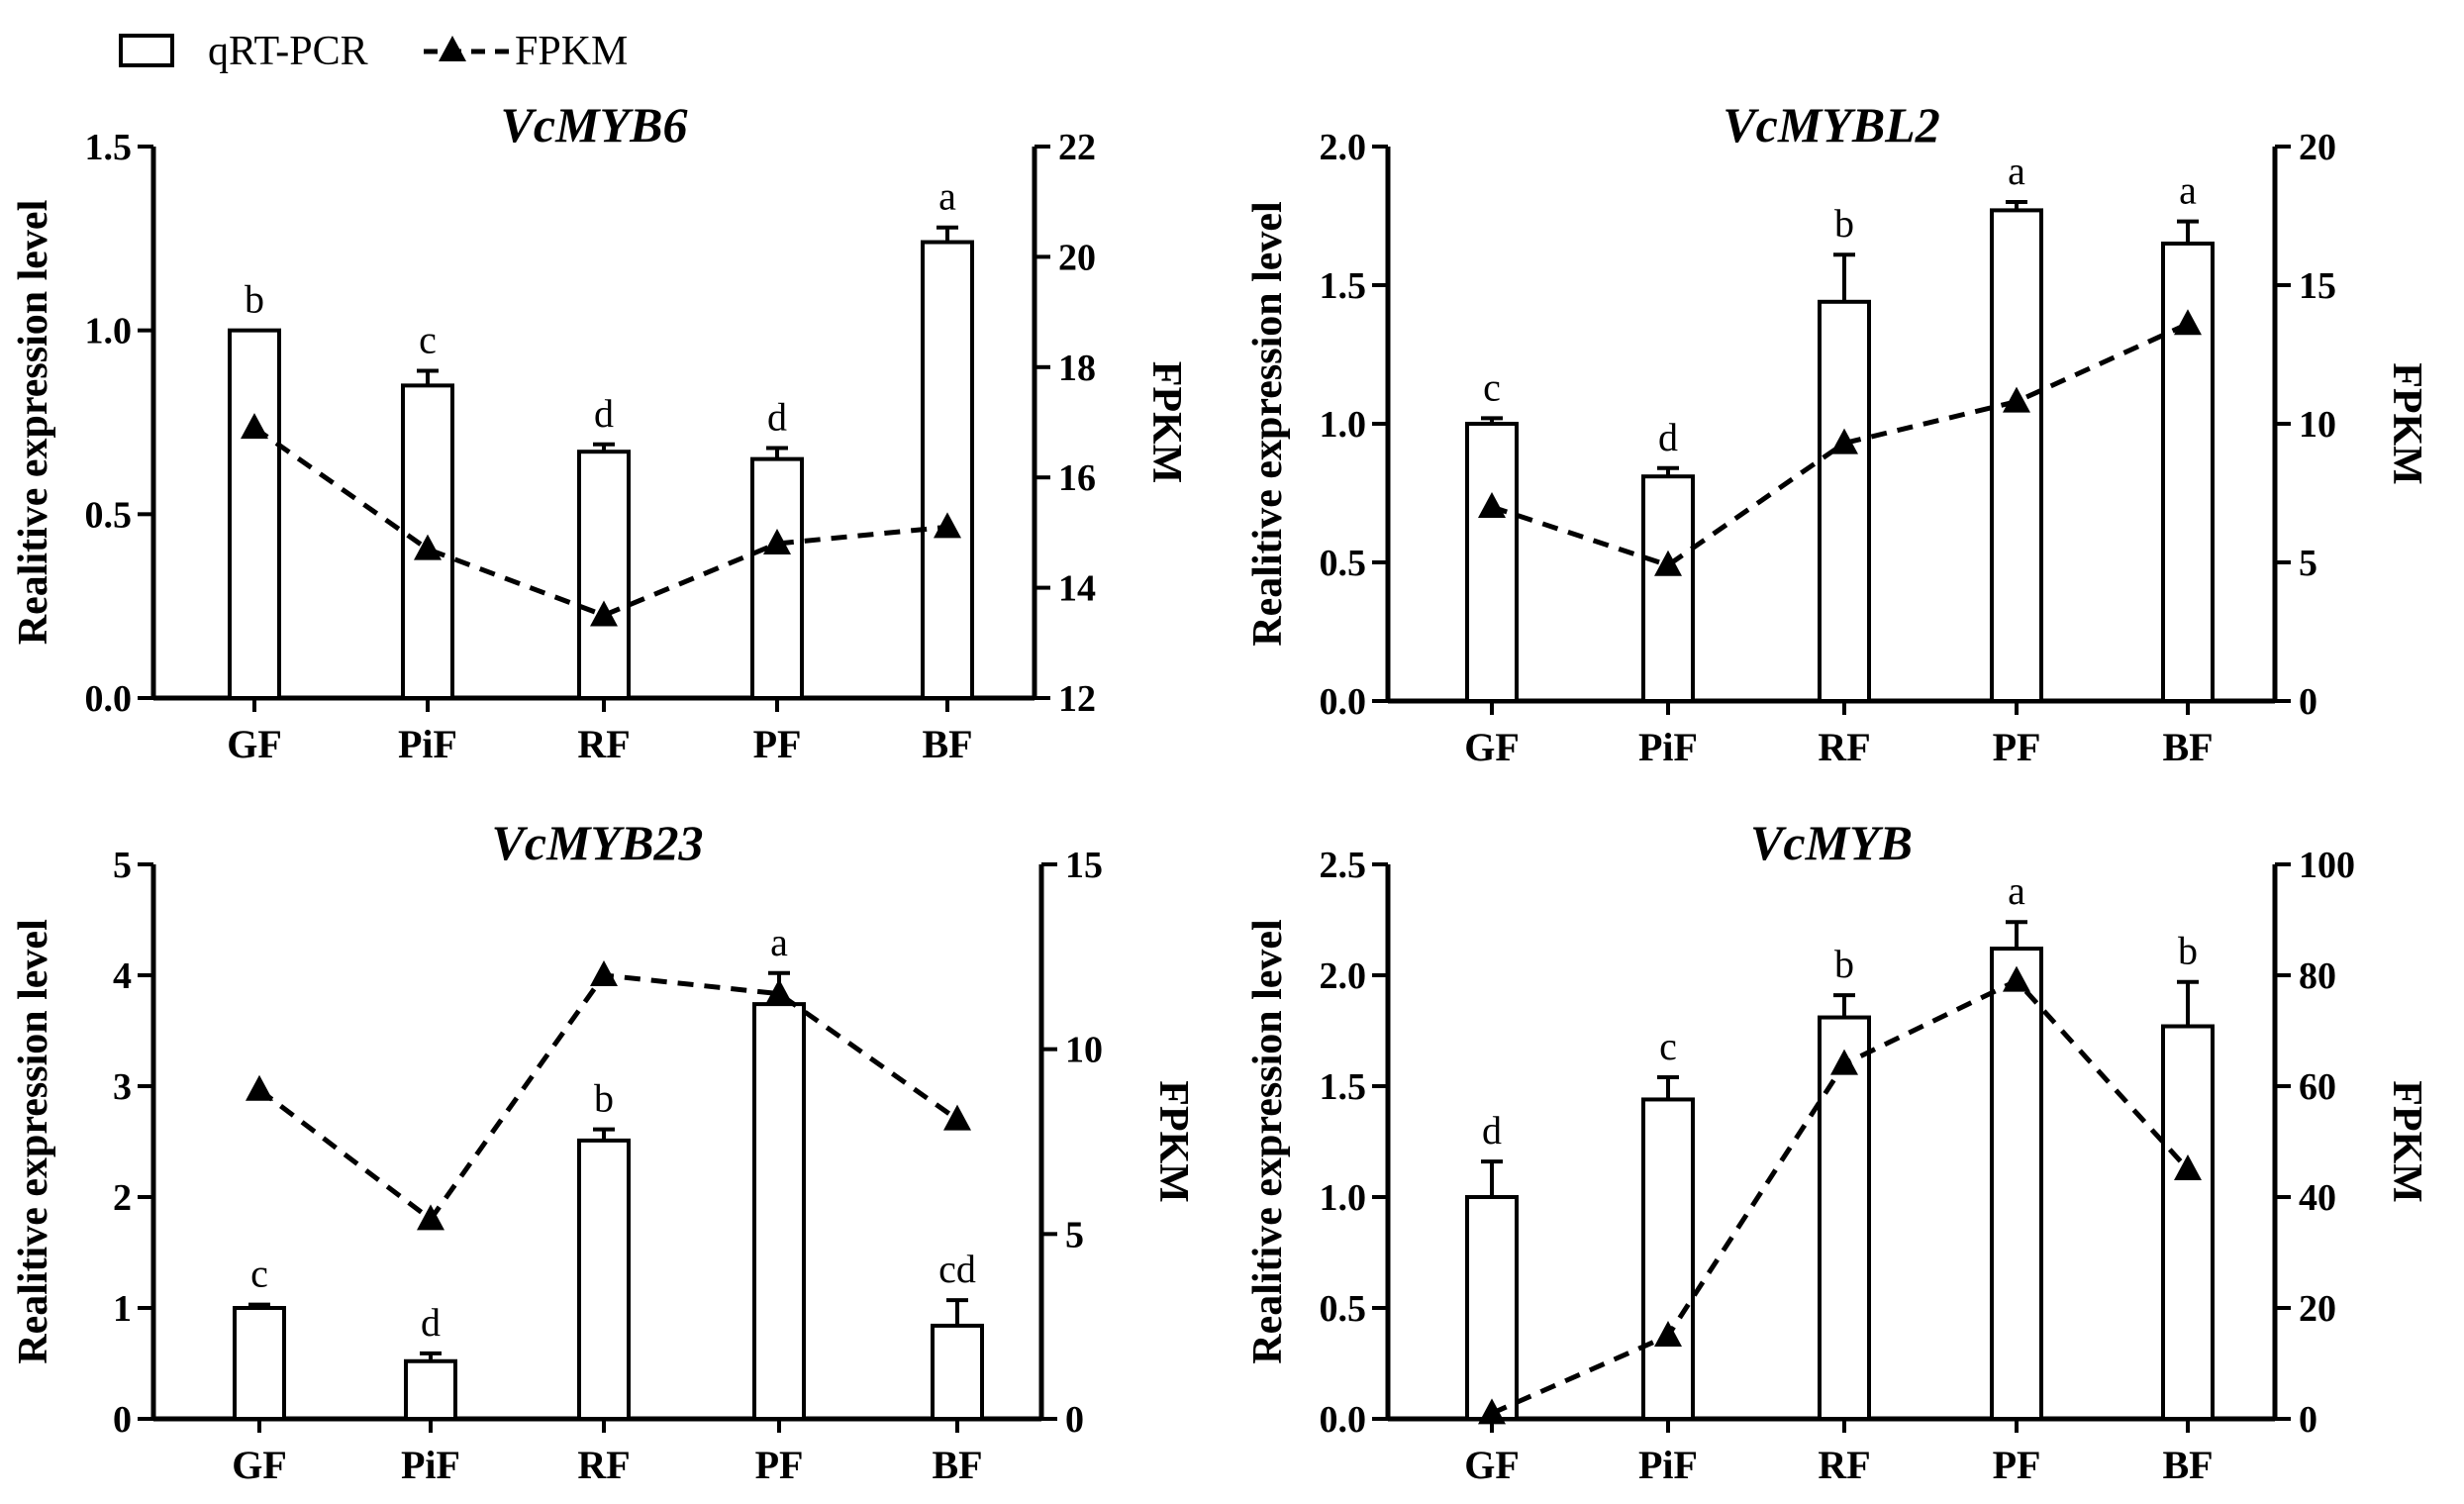 The height and width of the screenshot is (1504, 2464). What do you see at coordinates (1492, 747) in the screenshot?
I see `category-label: GF` at bounding box center [1492, 747].